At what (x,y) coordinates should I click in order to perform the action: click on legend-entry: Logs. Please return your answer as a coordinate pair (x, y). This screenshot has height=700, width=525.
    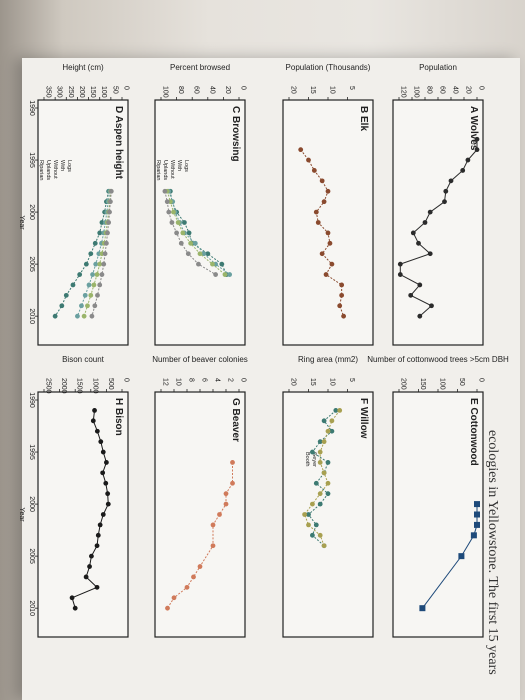
    Looking at the image, I should click on (186, 166).